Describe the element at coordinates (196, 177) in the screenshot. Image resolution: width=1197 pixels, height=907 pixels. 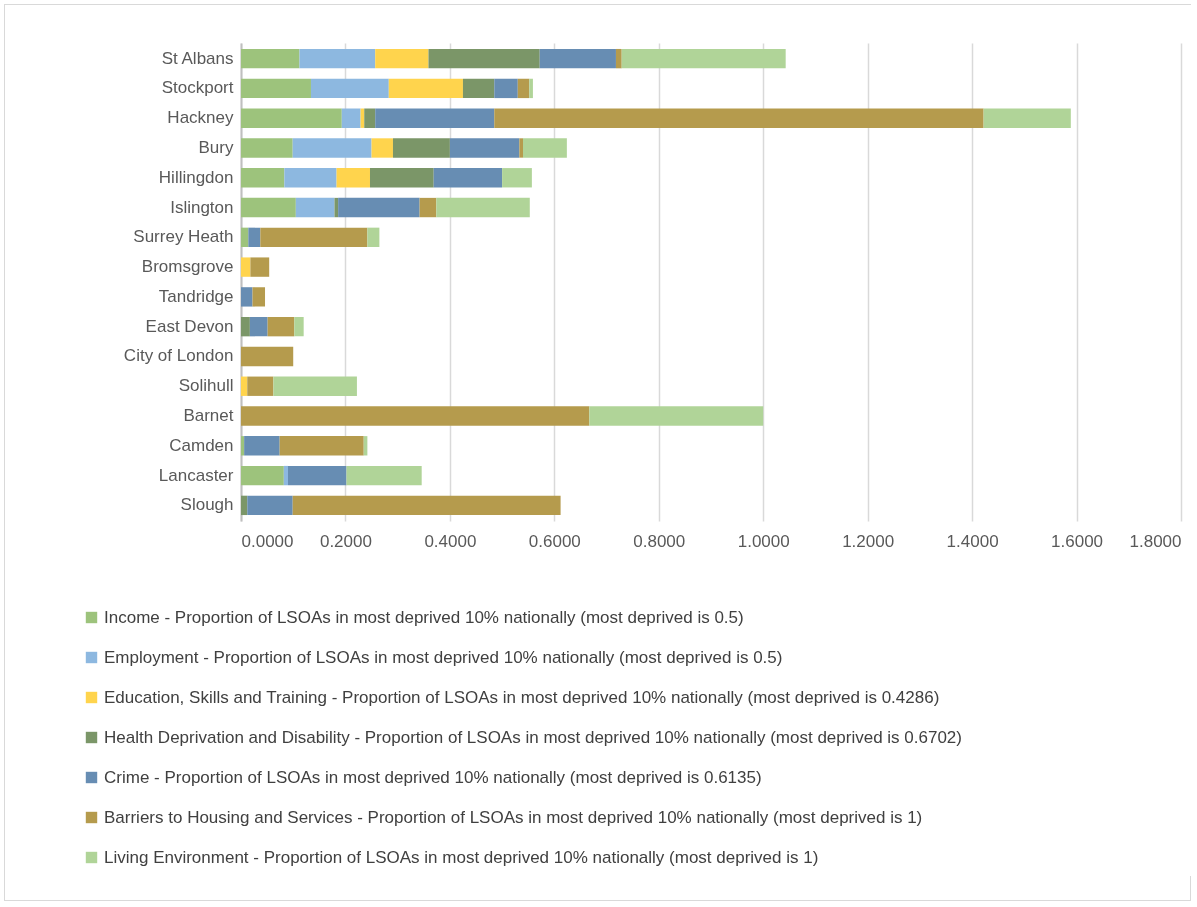
I see `y-tick-label: Hillingdon` at that location.